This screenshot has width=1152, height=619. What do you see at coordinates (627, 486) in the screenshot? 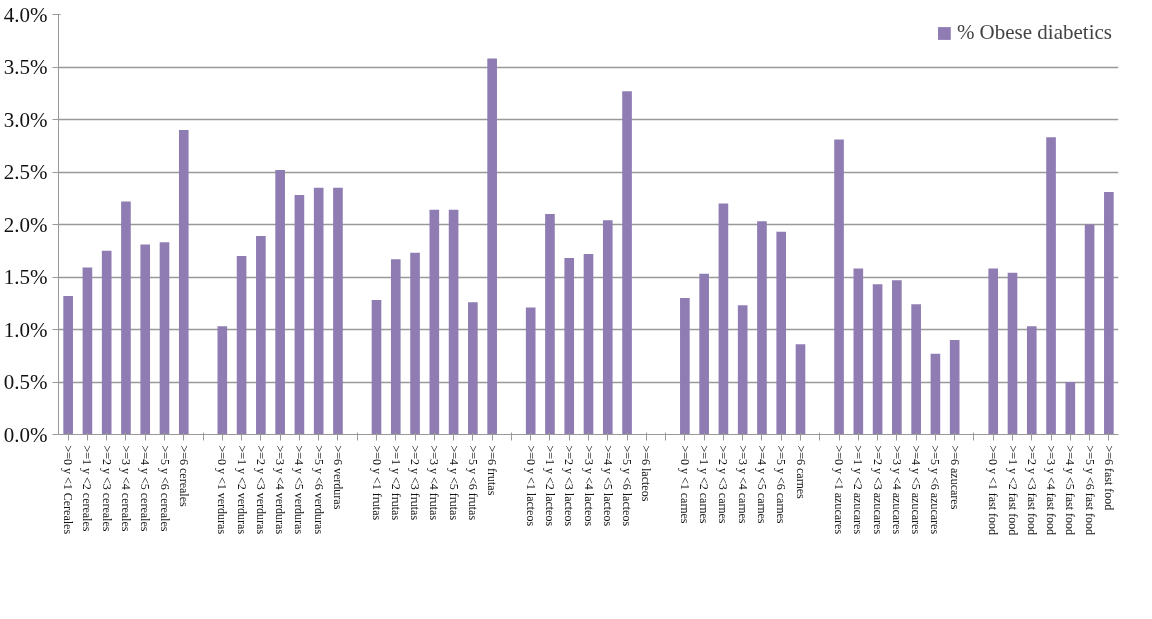
I see `x-tick-label: >=5 y <6 lacteos` at bounding box center [627, 486].